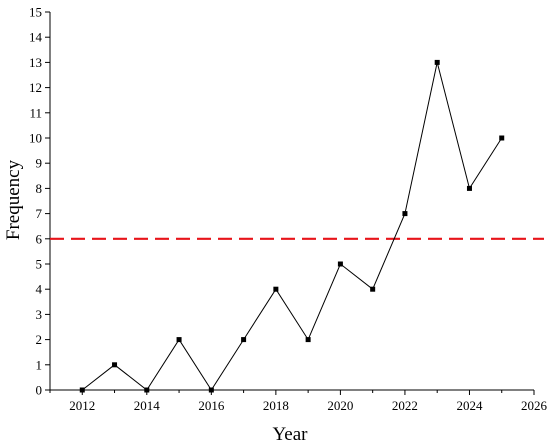  What do you see at coordinates (39, 238) in the screenshot?
I see `y-tick-label: 6` at bounding box center [39, 238].